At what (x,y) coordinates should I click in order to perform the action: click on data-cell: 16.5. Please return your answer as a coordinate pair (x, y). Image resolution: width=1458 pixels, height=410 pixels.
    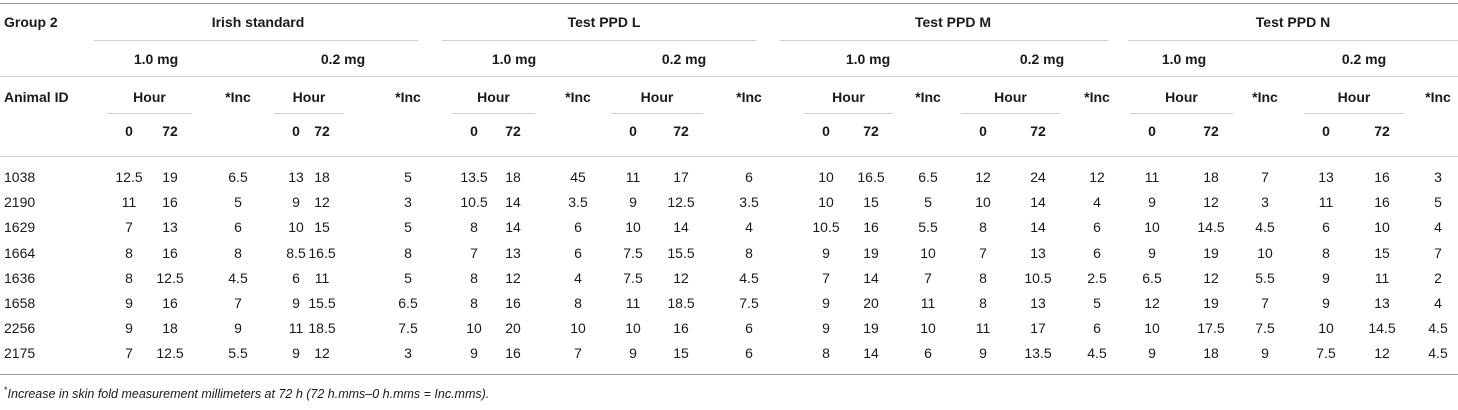
    Looking at the image, I should click on (871, 177).